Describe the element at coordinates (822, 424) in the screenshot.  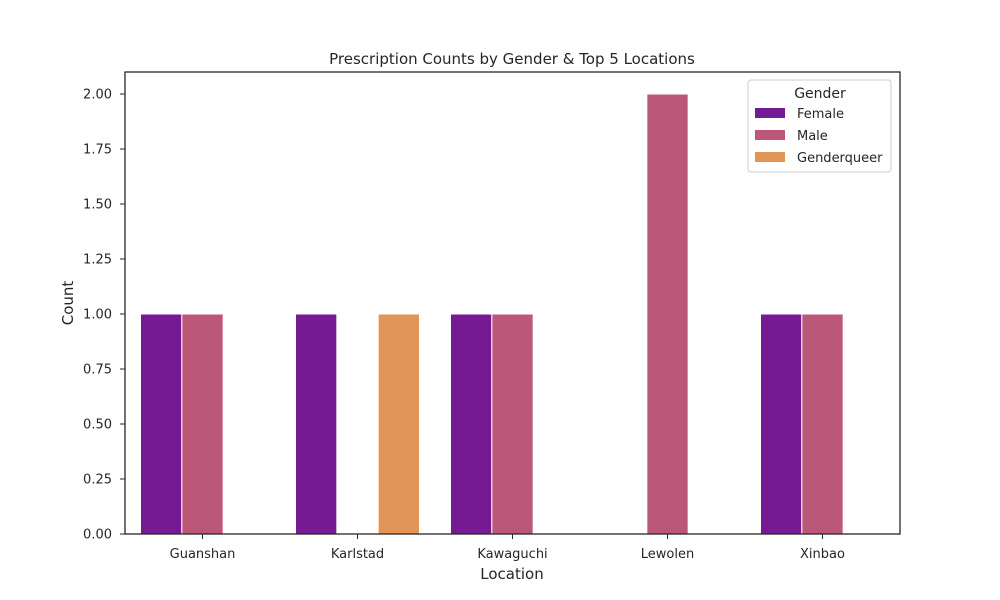
I see `bar-male-xinbao` at that location.